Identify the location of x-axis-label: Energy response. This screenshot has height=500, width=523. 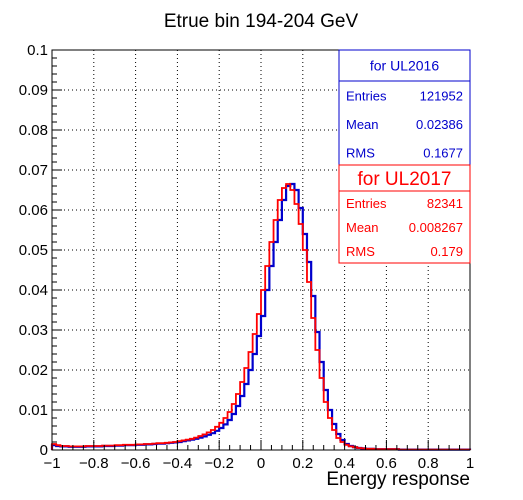
(398, 479).